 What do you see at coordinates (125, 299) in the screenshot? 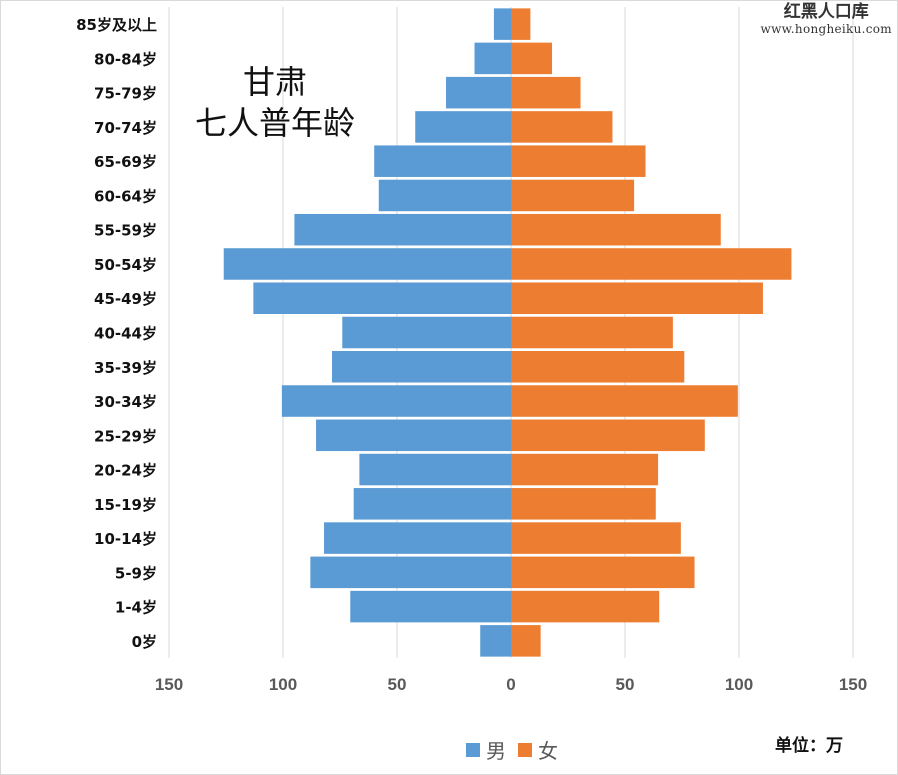
I see `category-label: 45-49岁` at bounding box center [125, 299].